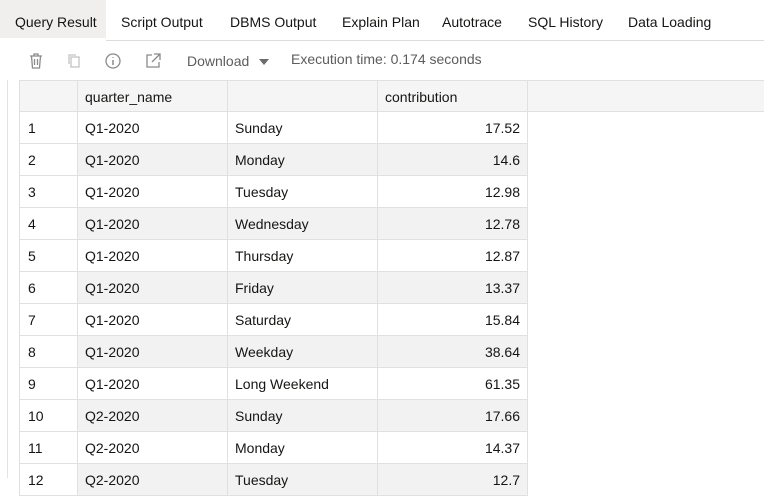 The height and width of the screenshot is (496, 764). Describe the element at coordinates (453, 480) in the screenshot. I see `cell-contribution: 12.7` at that location.